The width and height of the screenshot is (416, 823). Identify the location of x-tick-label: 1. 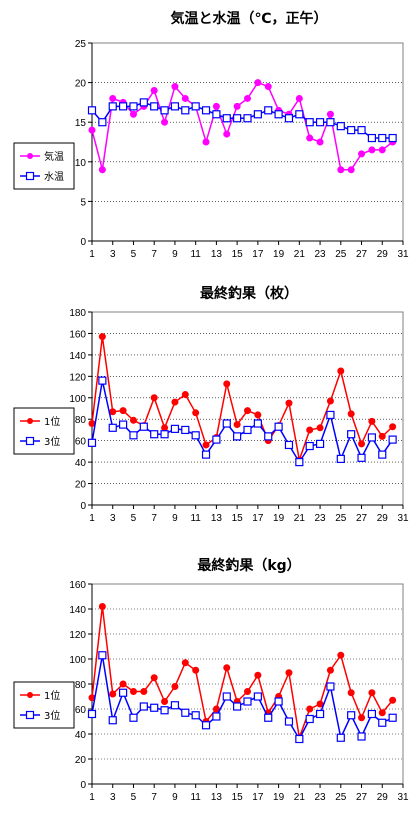
(92, 518).